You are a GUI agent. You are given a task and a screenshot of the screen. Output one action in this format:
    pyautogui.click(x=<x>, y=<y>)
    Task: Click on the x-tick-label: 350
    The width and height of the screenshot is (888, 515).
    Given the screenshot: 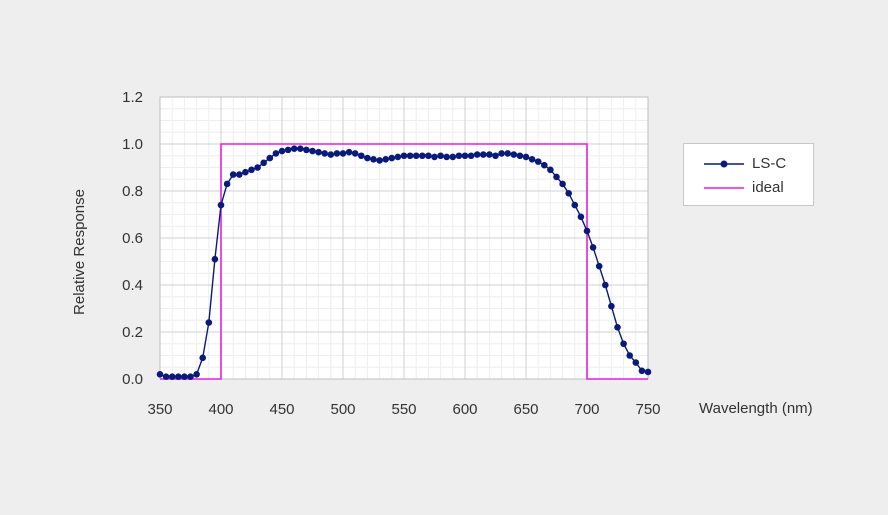 What is the action you would take?
    pyautogui.click(x=159, y=409)
    